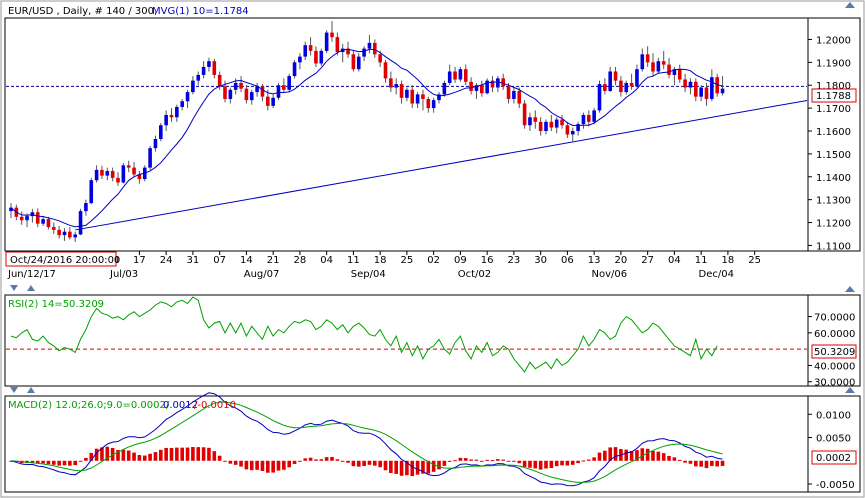  Describe the element at coordinates (474, 274) in the screenshot. I see `month-axis-label: Oct/02` at that location.